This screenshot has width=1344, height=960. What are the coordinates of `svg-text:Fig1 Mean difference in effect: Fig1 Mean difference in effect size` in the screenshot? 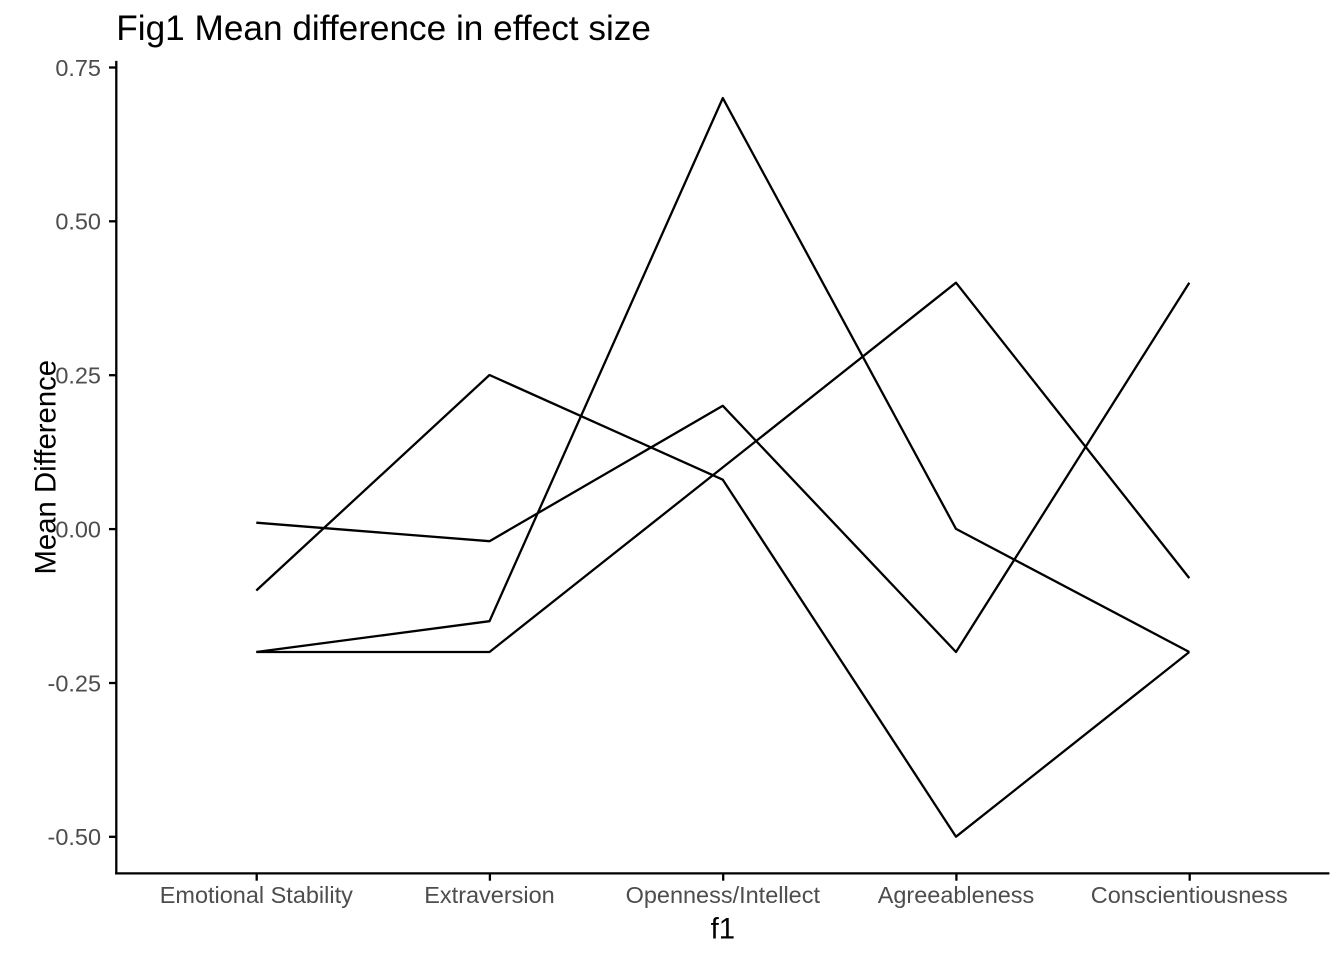 It's located at (383, 28).